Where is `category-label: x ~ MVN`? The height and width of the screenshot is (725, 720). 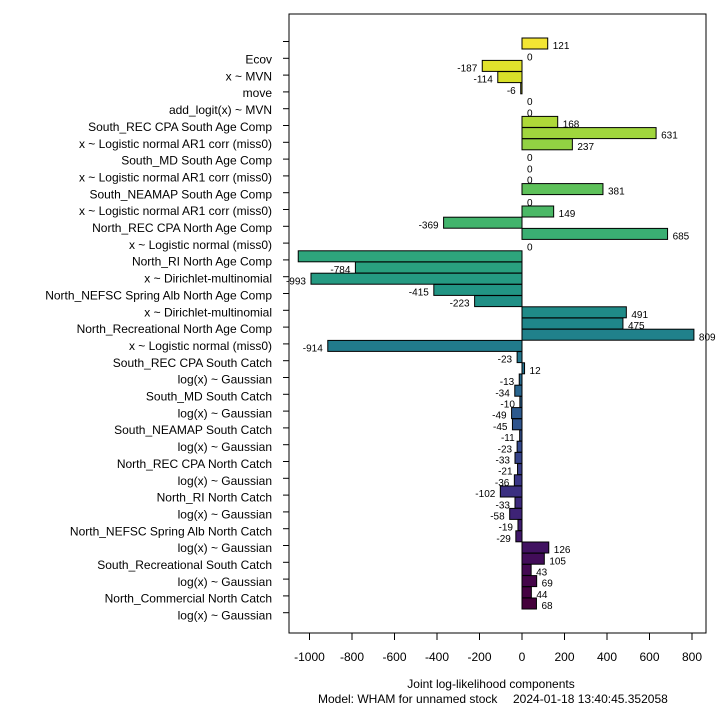
category-label: x ~ MVN is located at coordinates (249, 76).